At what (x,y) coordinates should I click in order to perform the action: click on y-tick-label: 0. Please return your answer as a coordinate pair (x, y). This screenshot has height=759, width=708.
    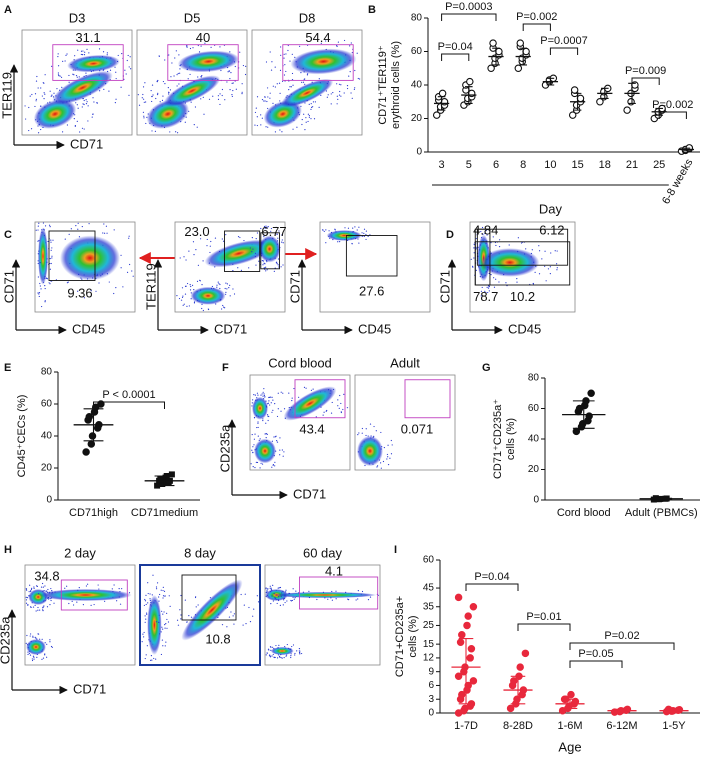
    Looking at the image, I should click on (536, 500).